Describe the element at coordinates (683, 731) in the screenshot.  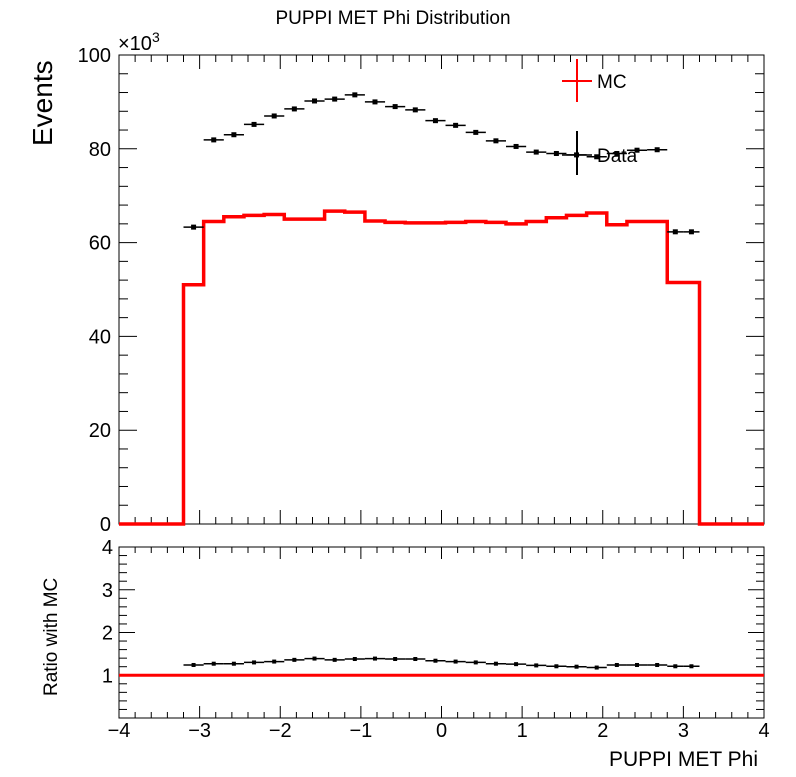
I see `x-tick-label: 3` at that location.